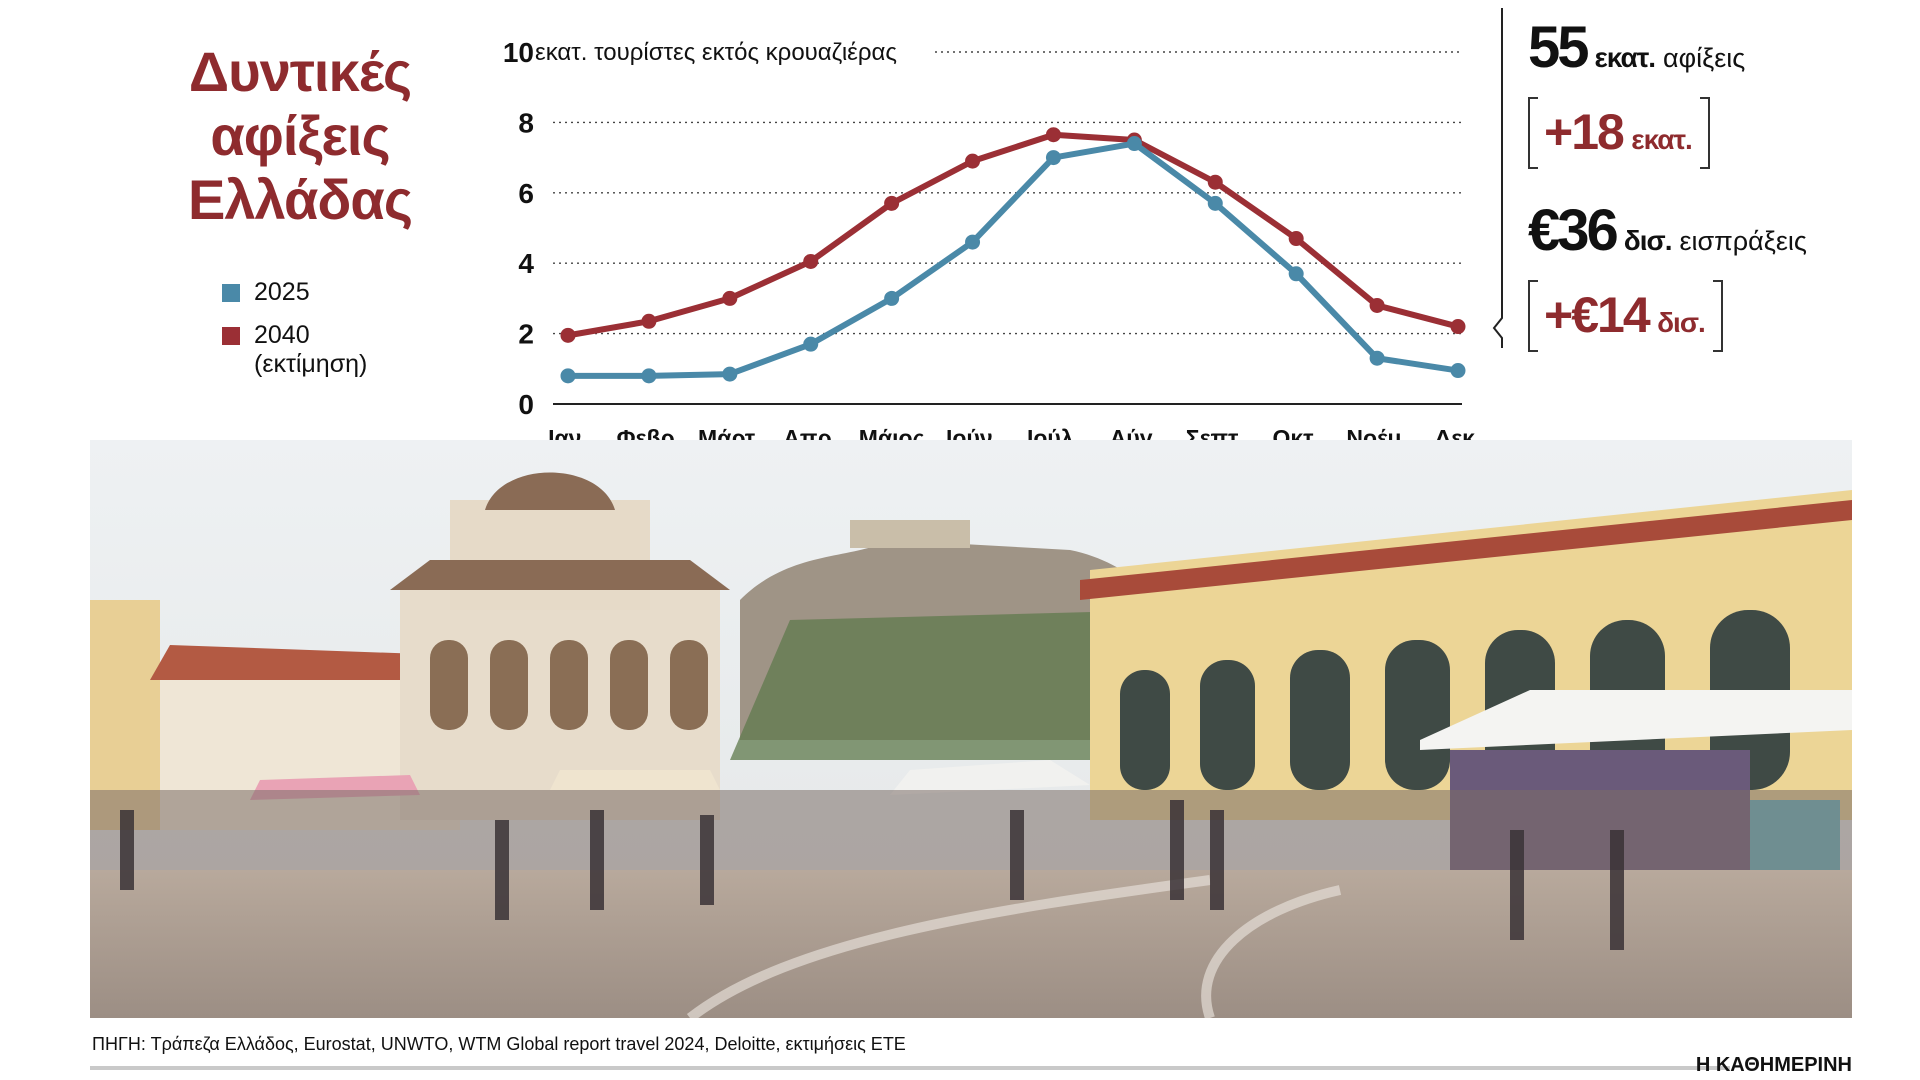 The image size is (1920, 1080). Describe the element at coordinates (526, 193) in the screenshot. I see `y-tick-6: 6` at that location.